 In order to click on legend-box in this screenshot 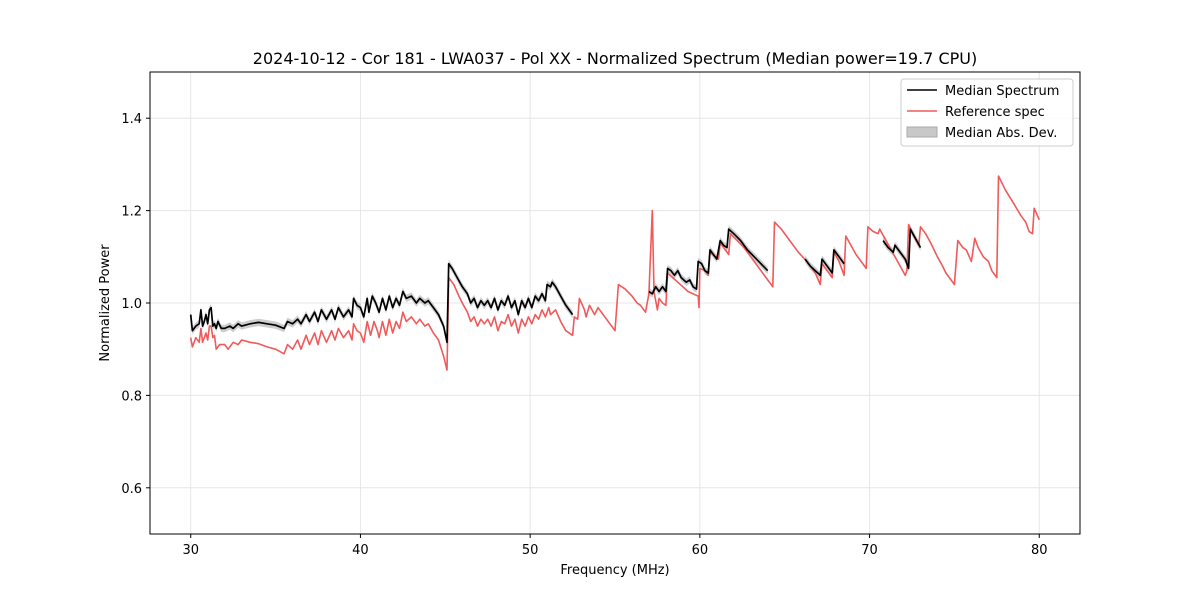, I will do `click(987, 112)`.